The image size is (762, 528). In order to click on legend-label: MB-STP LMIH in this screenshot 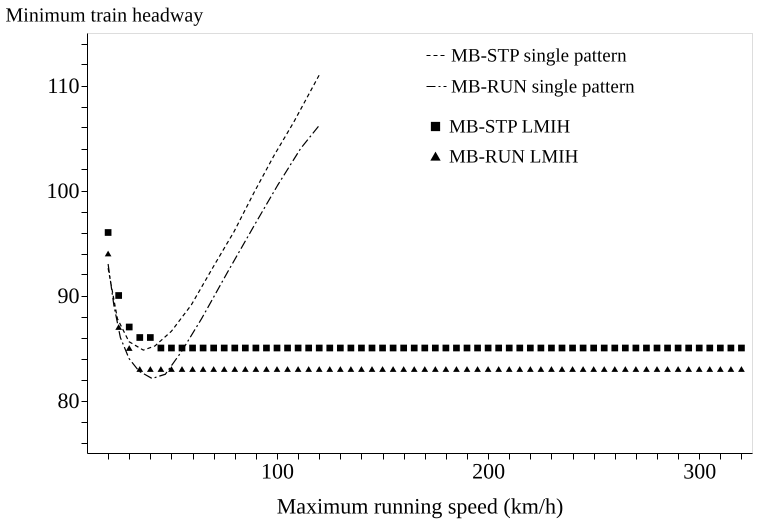, I will do `click(510, 127)`.